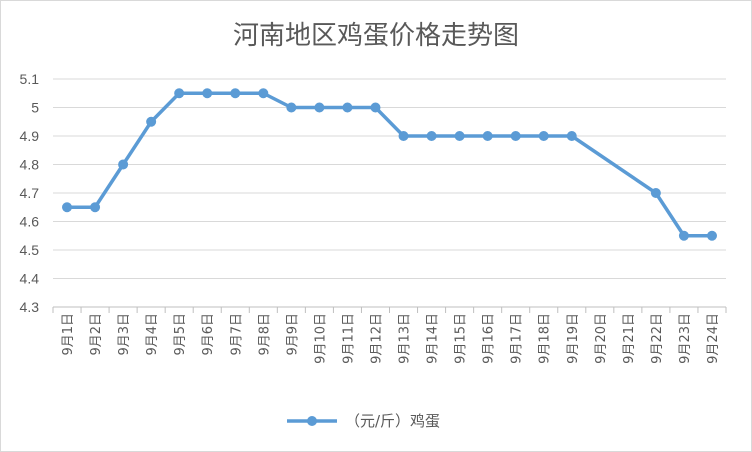 The width and height of the screenshot is (752, 452). What do you see at coordinates (392, 421) in the screenshot?
I see `legend-label: （元/斤）鸡蛋` at bounding box center [392, 421].